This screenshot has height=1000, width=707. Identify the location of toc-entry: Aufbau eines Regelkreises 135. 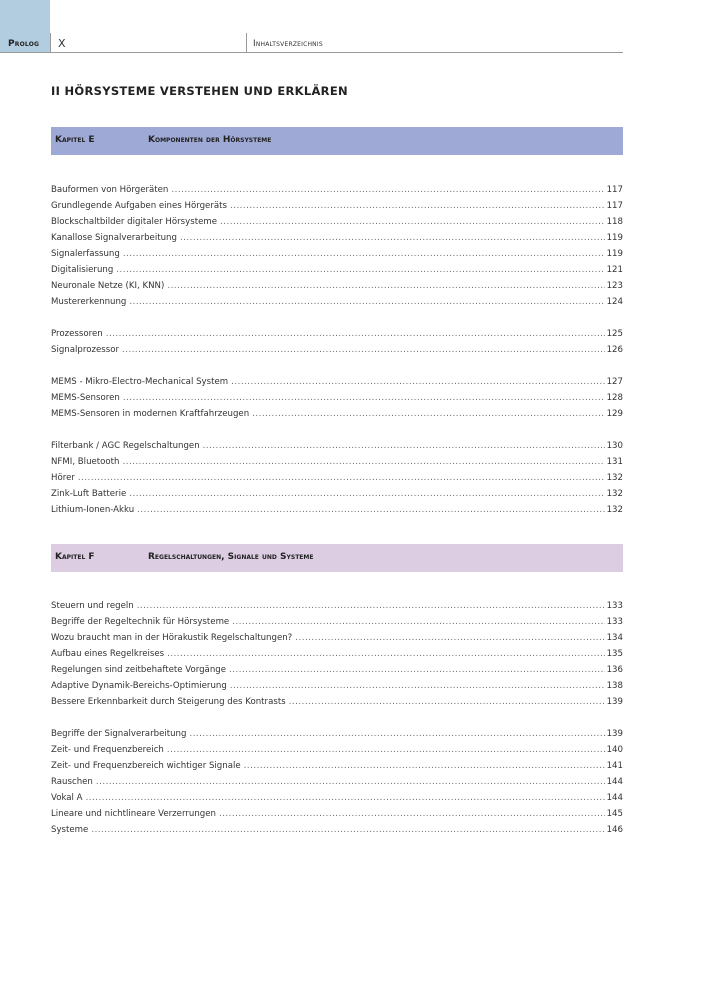
(337, 654).